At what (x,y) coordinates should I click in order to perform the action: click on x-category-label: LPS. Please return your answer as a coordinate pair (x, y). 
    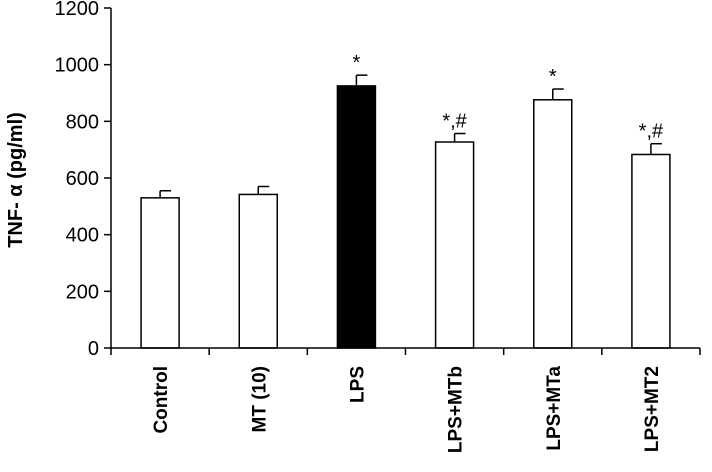
    Looking at the image, I should click on (357, 384).